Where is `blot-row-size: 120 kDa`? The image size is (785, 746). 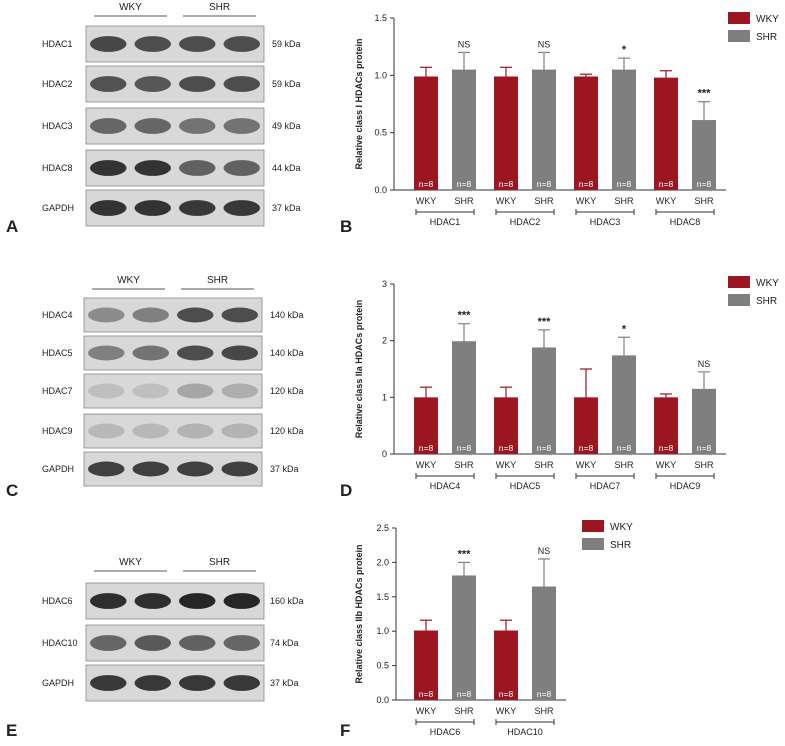 blot-row-size: 120 kDa is located at coordinates (287, 431).